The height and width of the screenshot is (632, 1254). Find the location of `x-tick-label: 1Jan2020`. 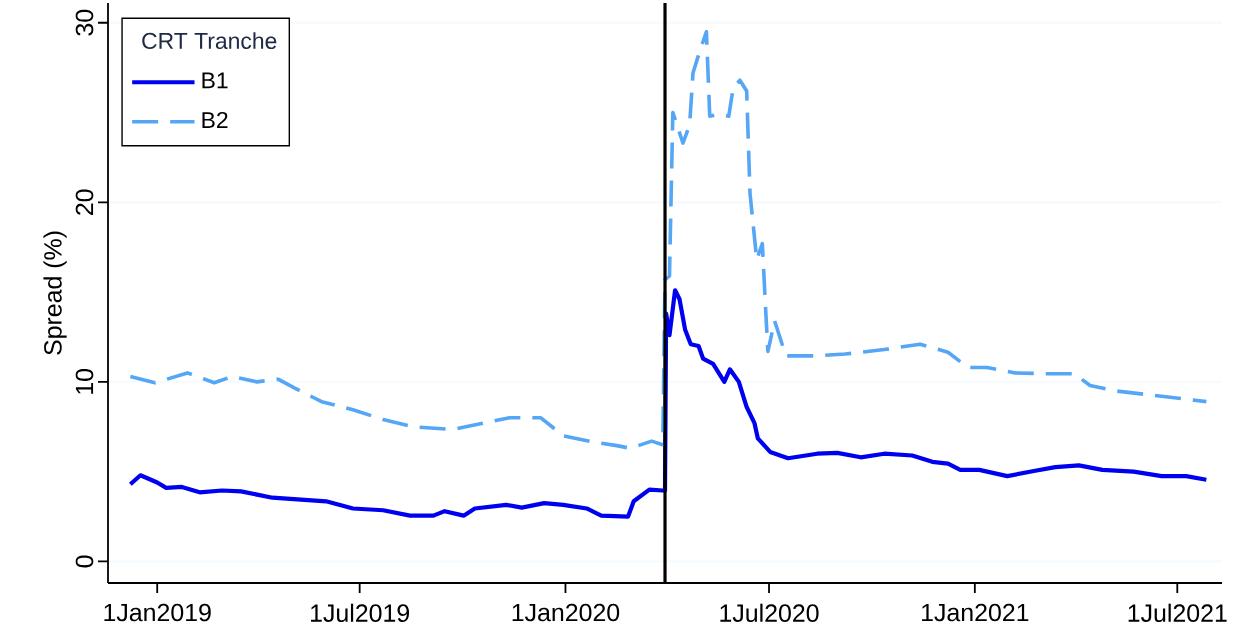

x-tick-label: 1Jan2020 is located at coordinates (566, 612).